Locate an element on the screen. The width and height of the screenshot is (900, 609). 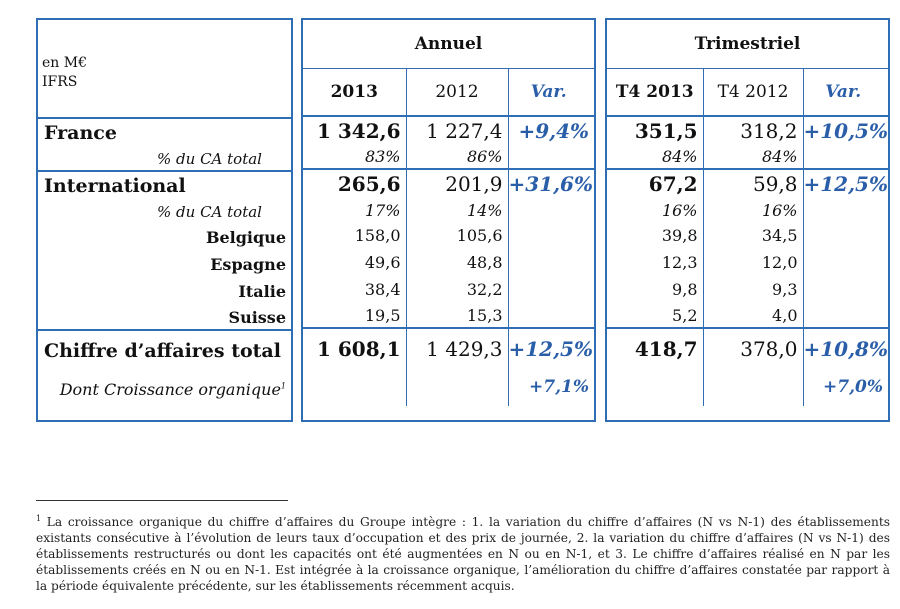
cell-international-2013: 265,6 is located at coordinates (354, 183).